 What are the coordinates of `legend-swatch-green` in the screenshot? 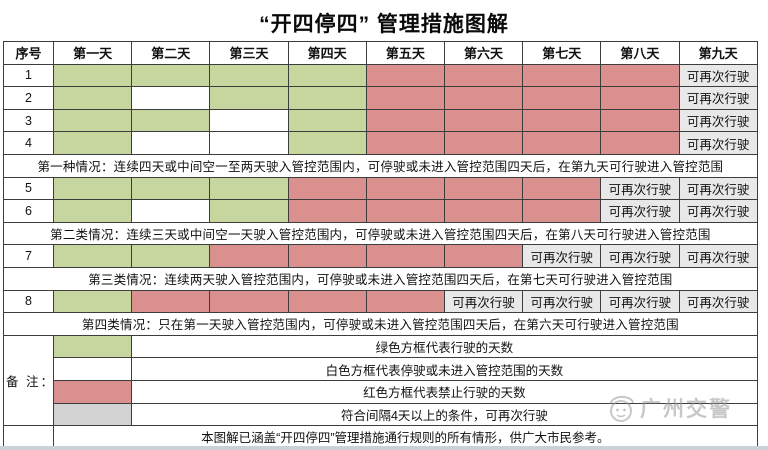 It's located at (92, 346).